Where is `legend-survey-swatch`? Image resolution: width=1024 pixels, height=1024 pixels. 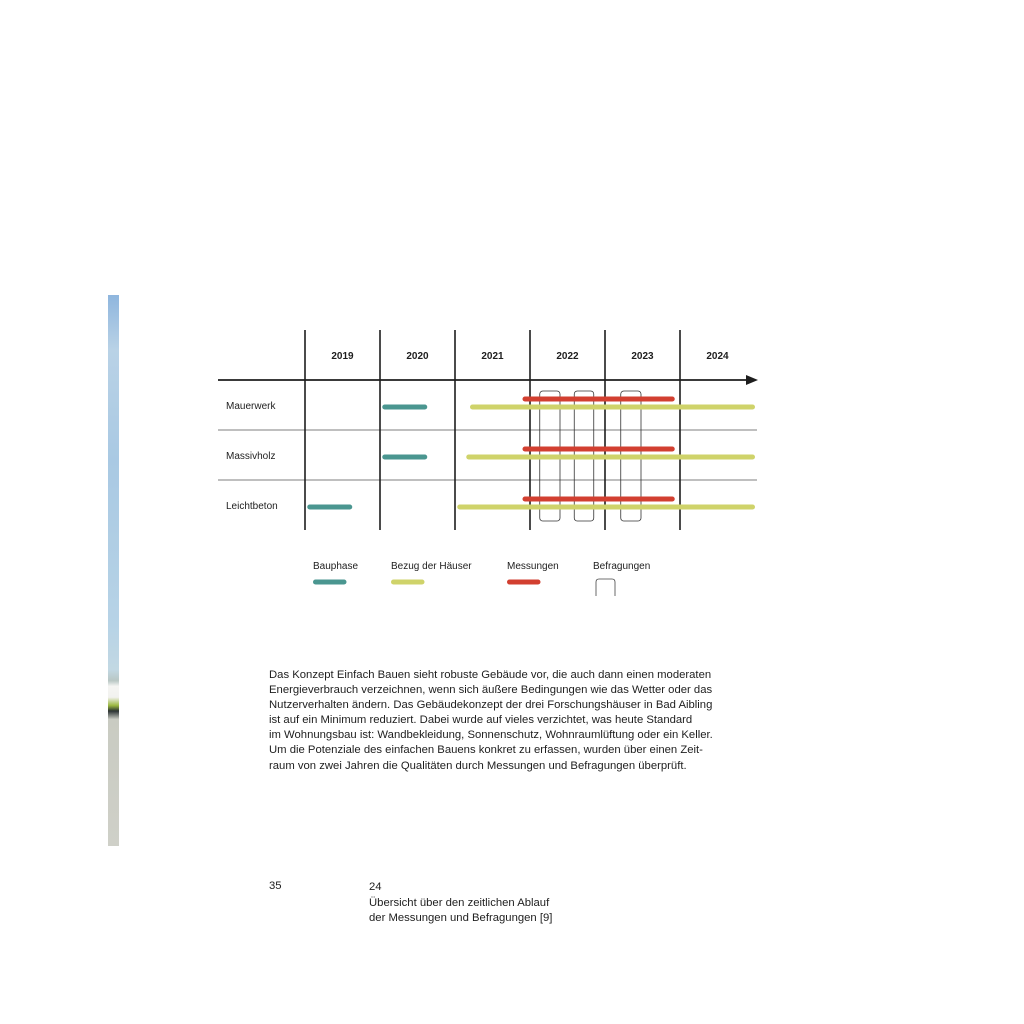 legend-survey-swatch is located at coordinates (605, 587).